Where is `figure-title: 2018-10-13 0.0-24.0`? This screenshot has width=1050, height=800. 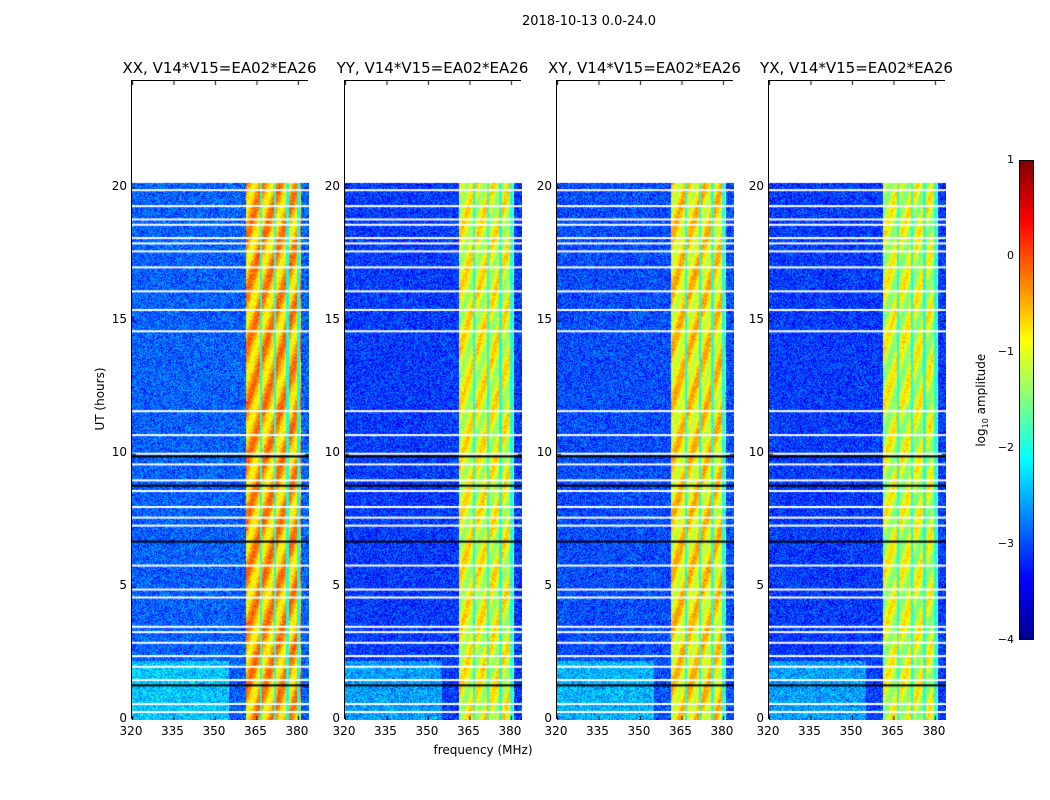 figure-title: 2018-10-13 0.0-24.0 is located at coordinates (589, 21).